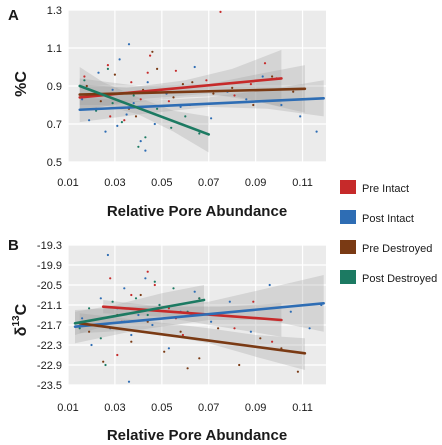 The width and height of the screenshot is (442, 445). What do you see at coordinates (21, 309) in the screenshot?
I see `y-axis-title-tail: C` at bounding box center [21, 309].